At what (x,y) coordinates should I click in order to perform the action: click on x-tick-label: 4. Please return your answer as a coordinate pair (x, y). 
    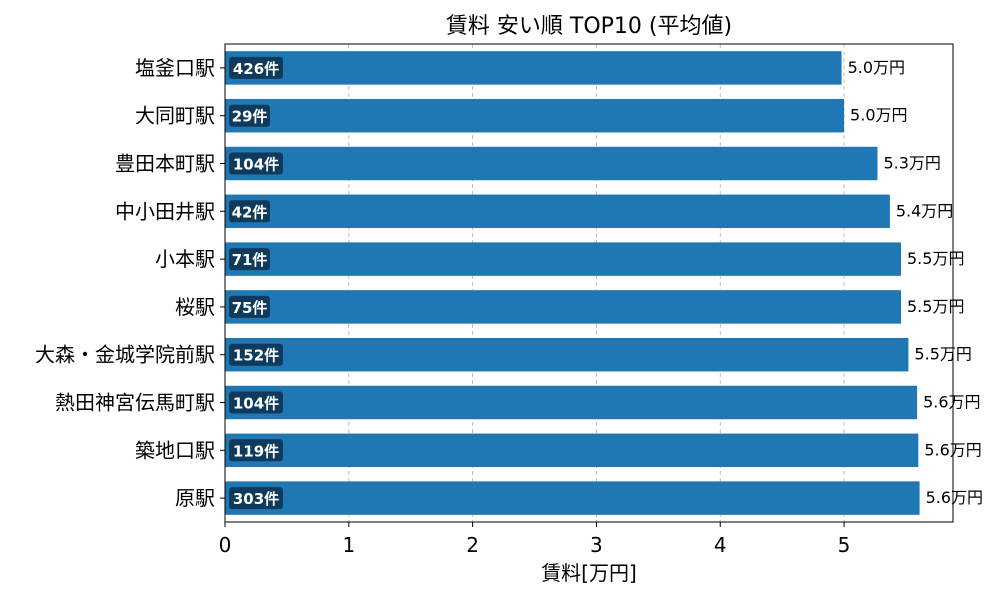
    Looking at the image, I should click on (720, 545).